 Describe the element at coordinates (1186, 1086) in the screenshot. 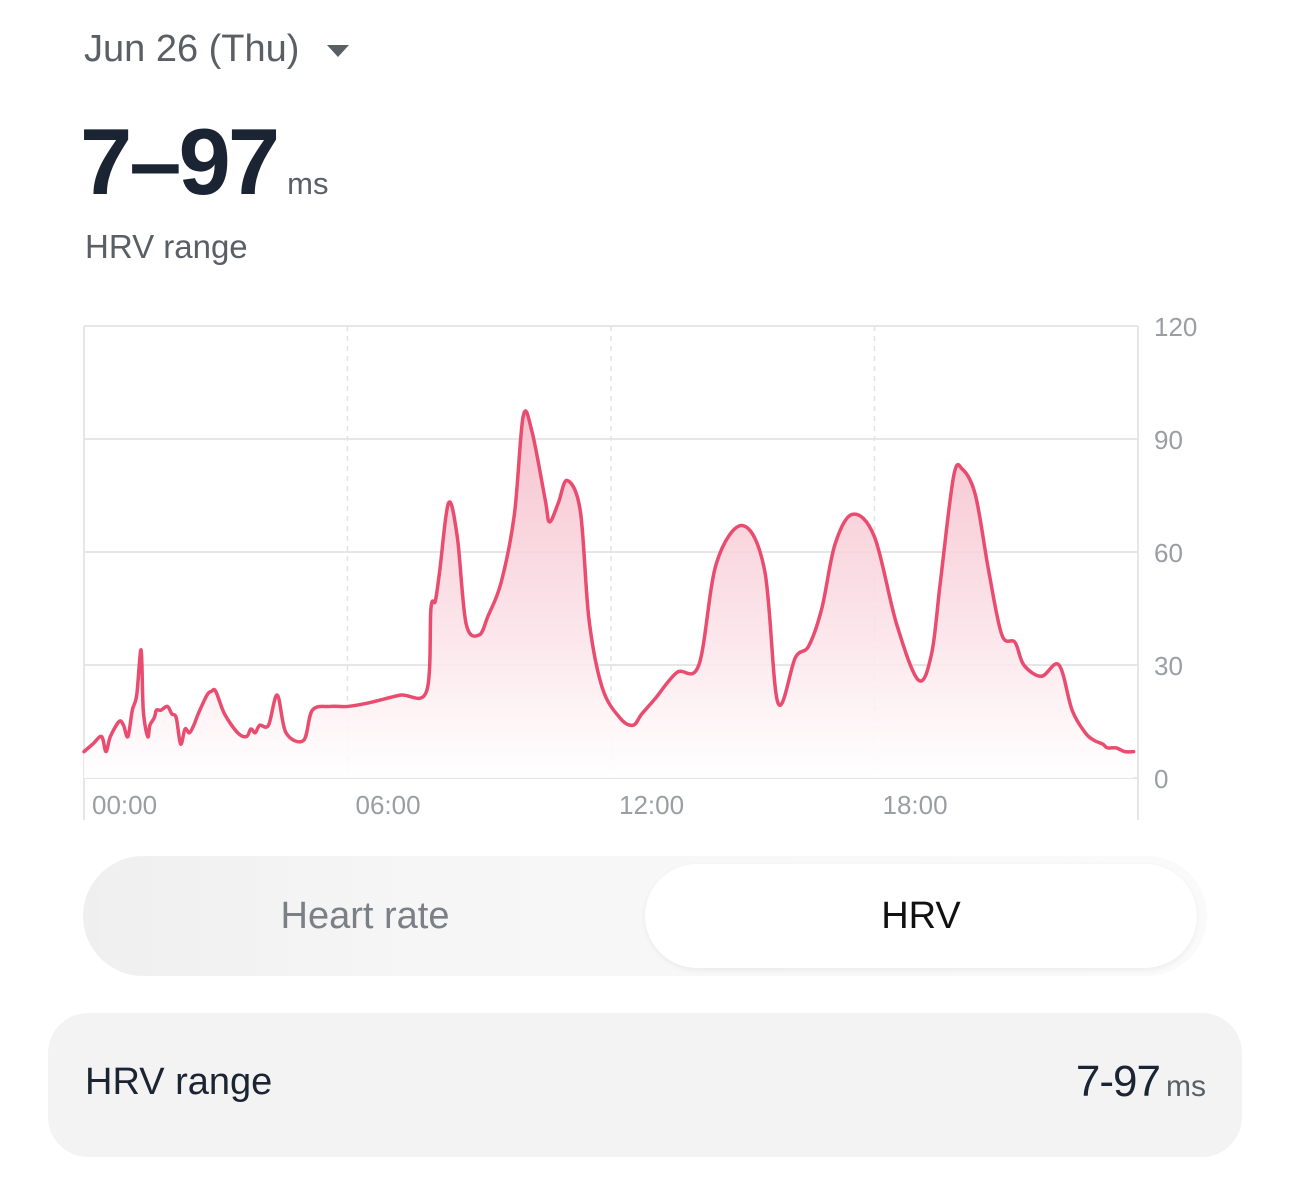

I see `summary-unit: ms` at that location.